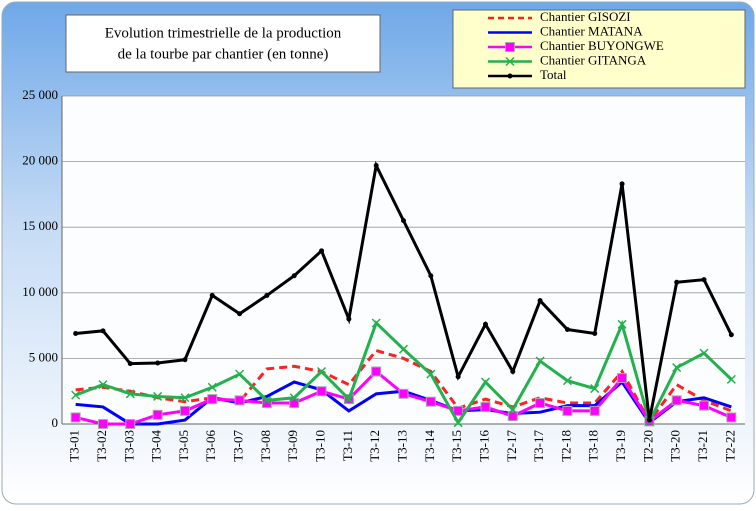  I want to click on x-tick-label: T3-03, so click(128, 446).